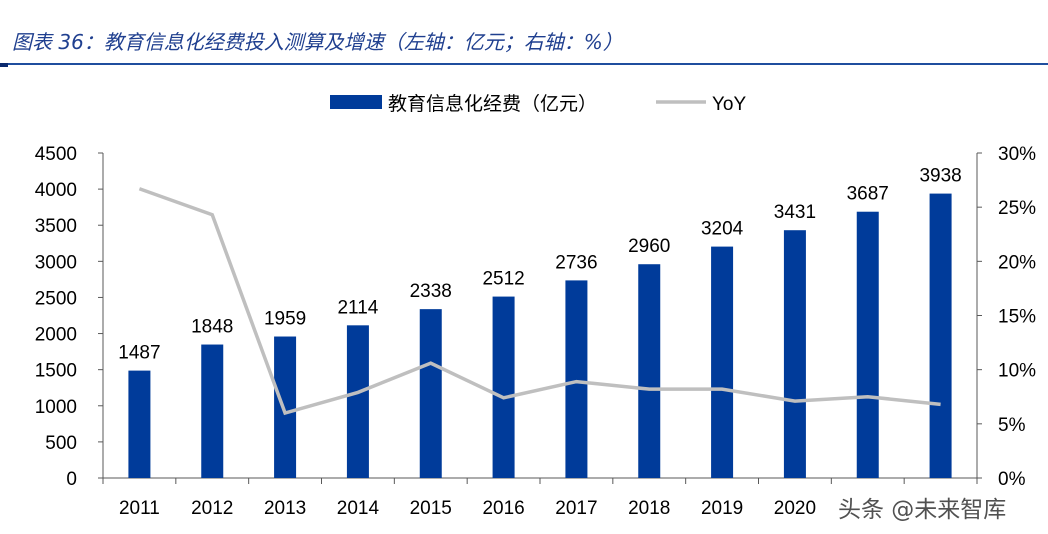  I want to click on bar-data-label: 2736, so click(576, 262).